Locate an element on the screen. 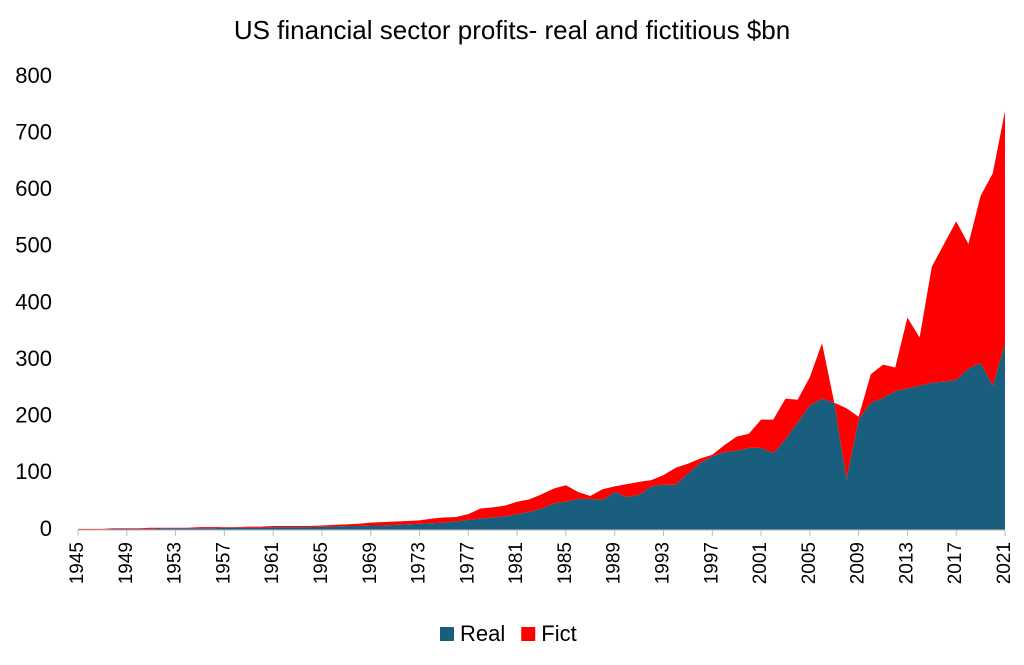 This screenshot has height=665, width=1024. y-tick-label: 200 is located at coordinates (33, 415).